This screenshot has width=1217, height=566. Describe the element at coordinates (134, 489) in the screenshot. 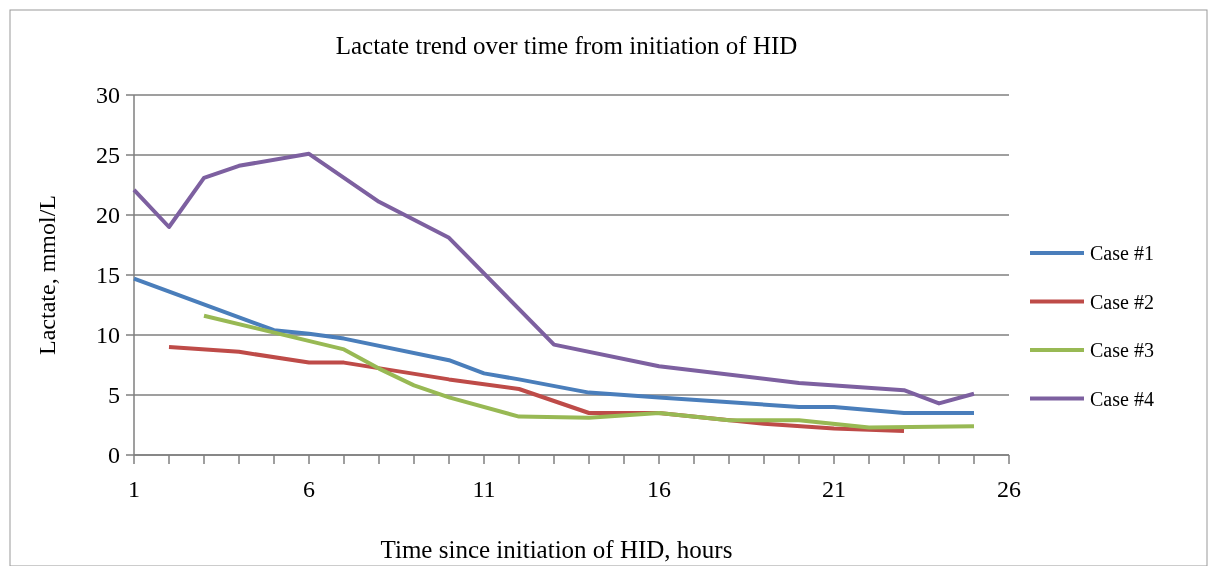

I see `x-tick-label: 1` at that location.